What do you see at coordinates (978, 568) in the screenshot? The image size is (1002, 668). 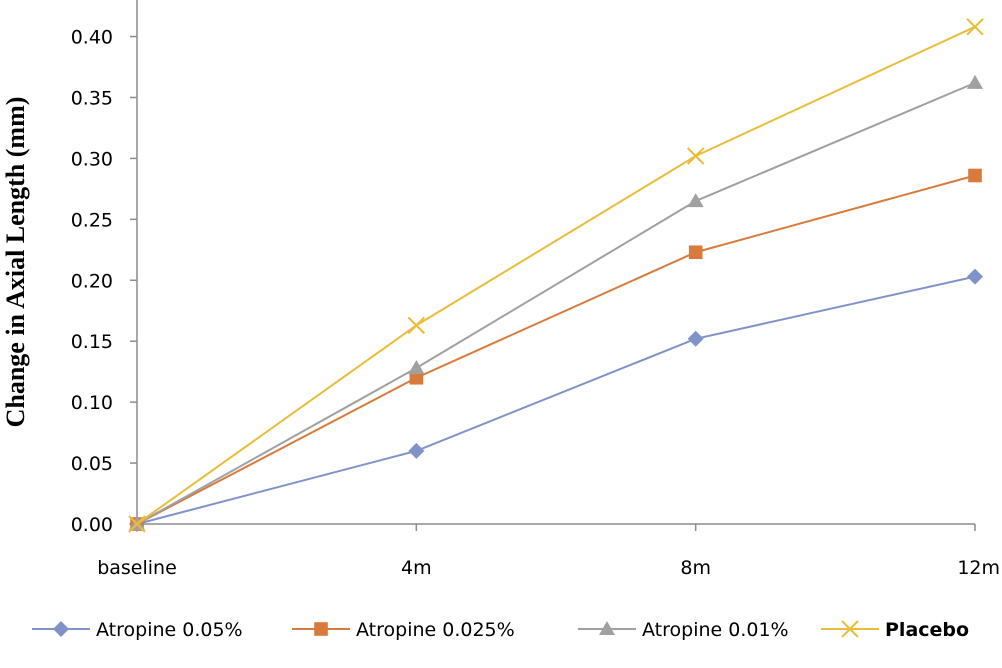 I see `x-tick-label: 12m` at bounding box center [978, 568].